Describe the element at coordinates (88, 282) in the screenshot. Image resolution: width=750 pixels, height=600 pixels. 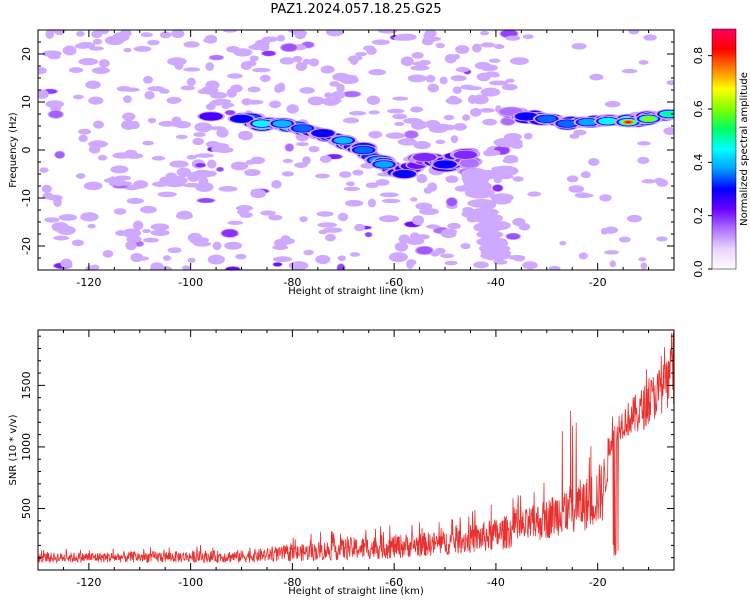
I see `p1-x-tick-label: -120` at that location.